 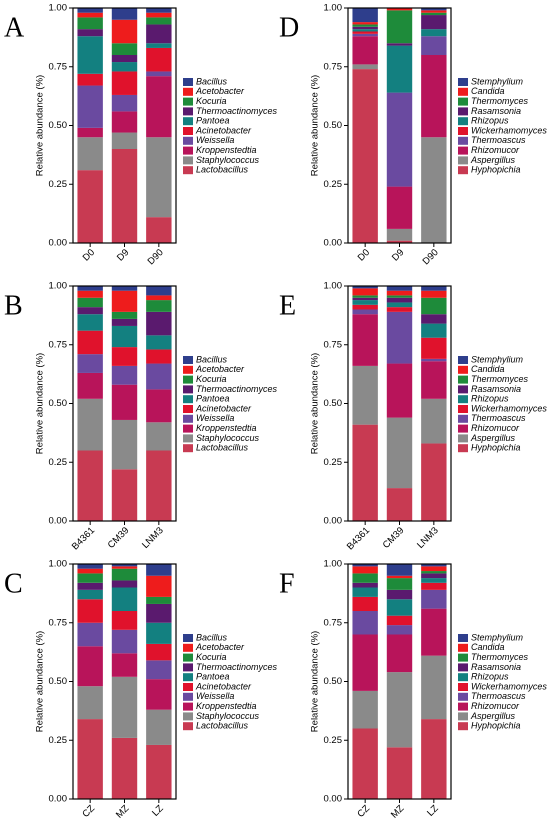 I want to click on legend-label: Kocuria, so click(x=211, y=657).